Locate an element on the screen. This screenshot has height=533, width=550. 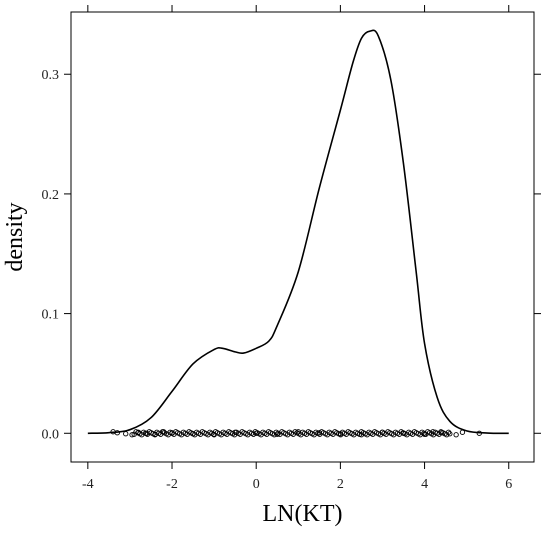
rug-points is located at coordinates (296, 433).